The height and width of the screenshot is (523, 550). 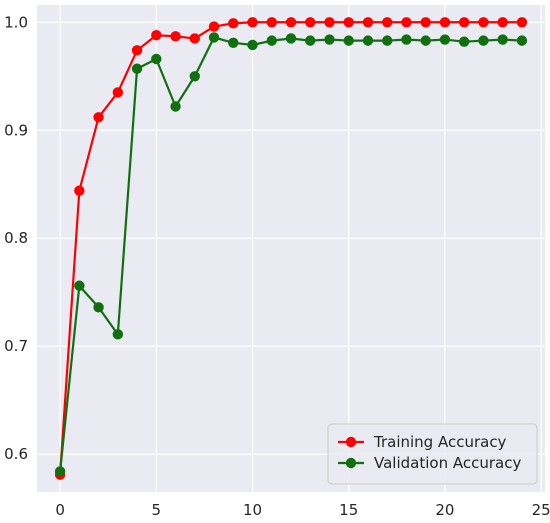 I want to click on legend-entry: Training Accuracy, so click(x=422, y=442).